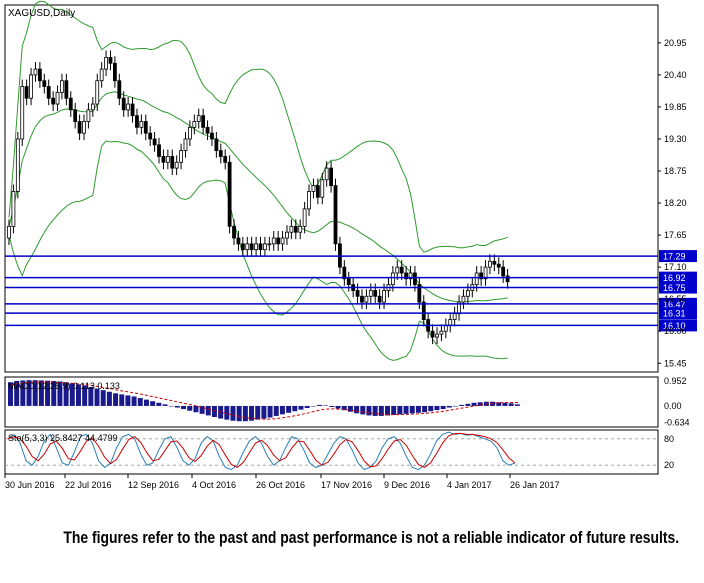  I want to click on horizontal-levels: 17.2916.9216.7516.4716.3116.10, so click(351, 290).